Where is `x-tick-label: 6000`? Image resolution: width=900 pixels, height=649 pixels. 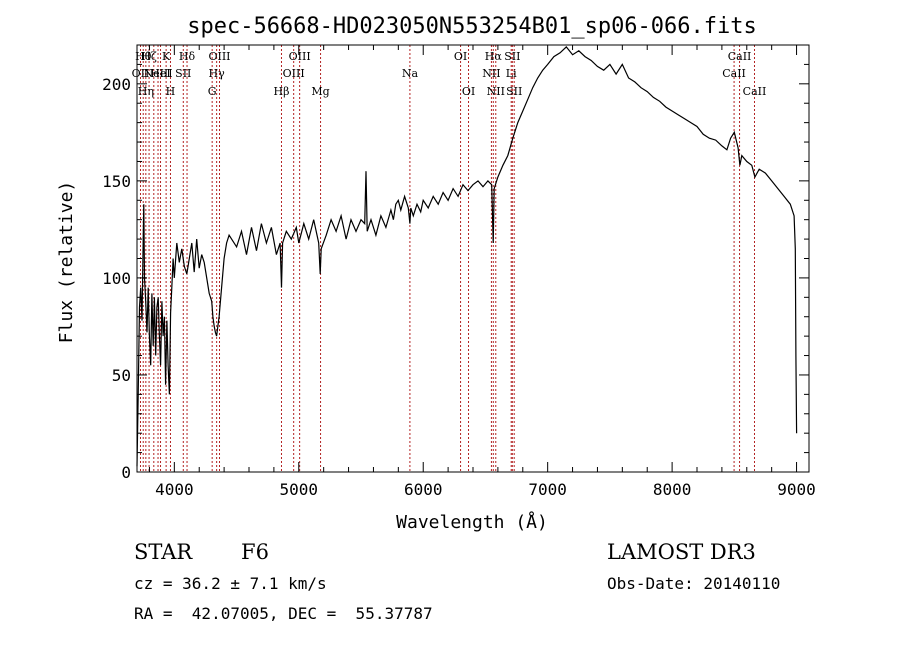 x-tick-label: 6000 is located at coordinates (423, 489).